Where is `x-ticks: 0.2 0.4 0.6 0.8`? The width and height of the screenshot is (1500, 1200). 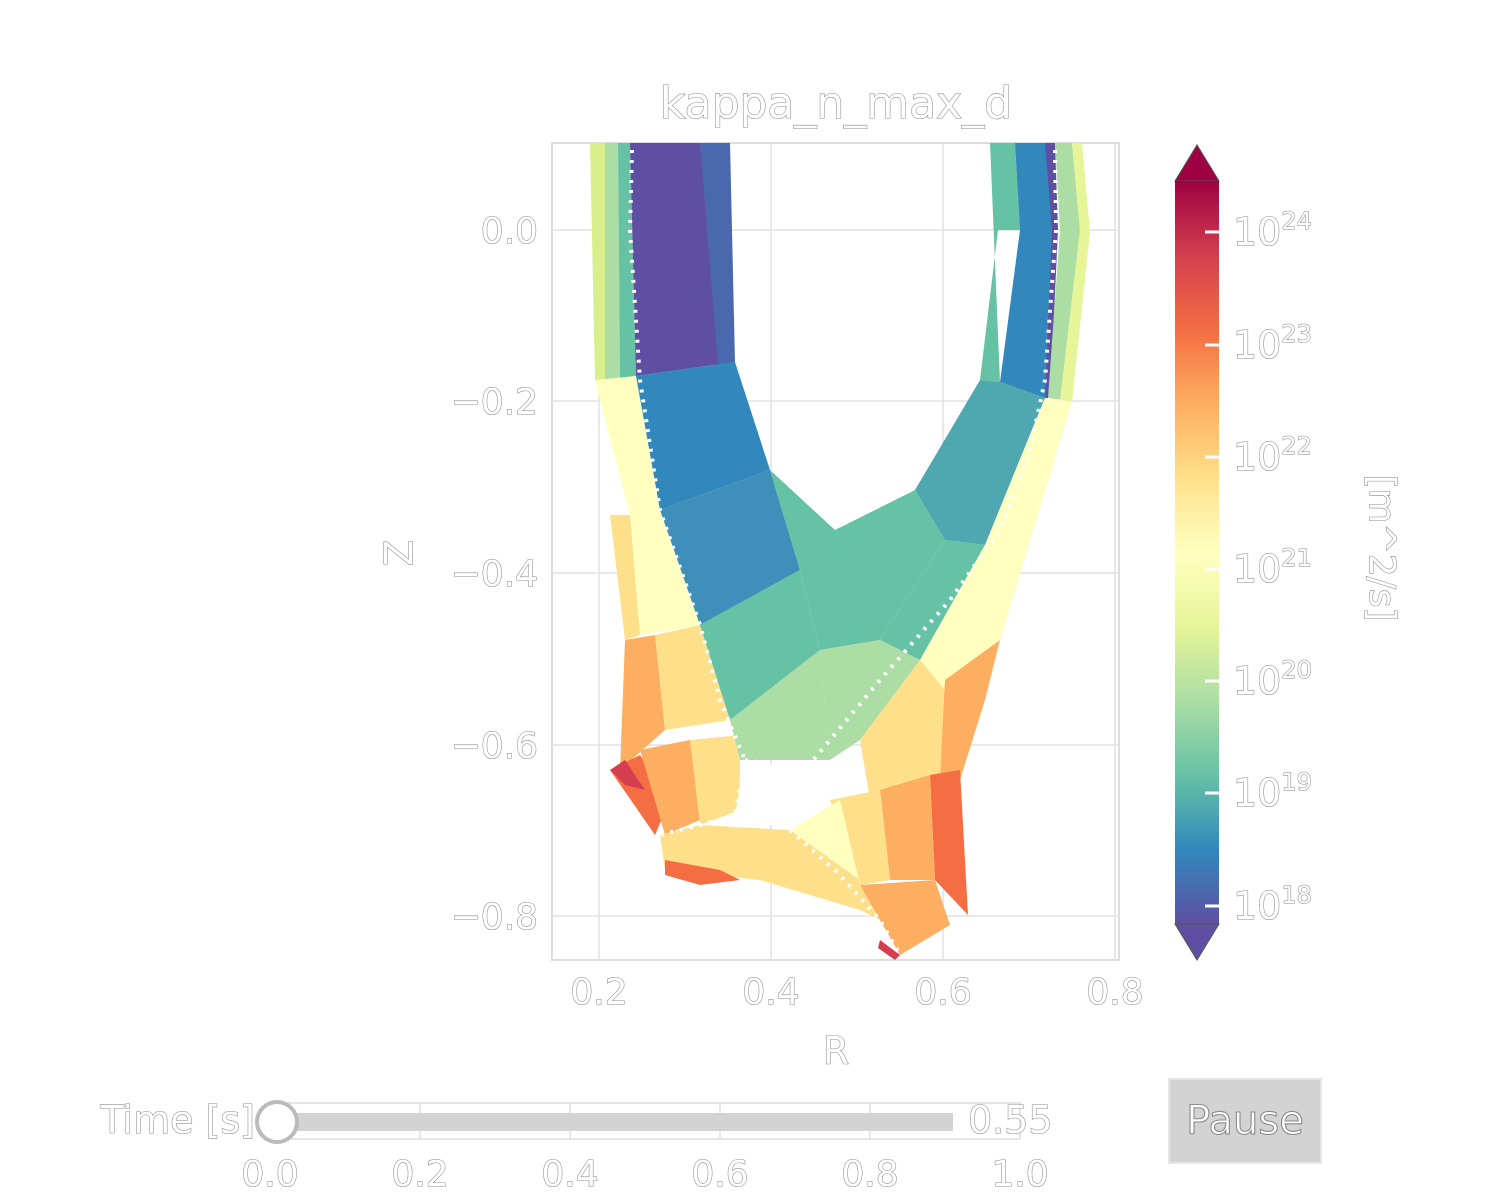 x-ticks: 0.2 0.4 0.6 0.8 is located at coordinates (857, 992).